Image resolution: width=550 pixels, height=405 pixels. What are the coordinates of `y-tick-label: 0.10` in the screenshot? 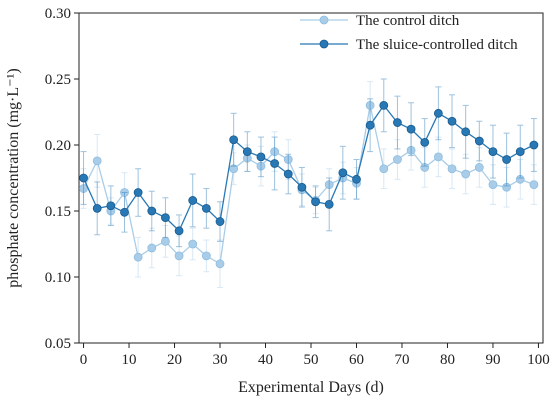 It's located at (58, 278).